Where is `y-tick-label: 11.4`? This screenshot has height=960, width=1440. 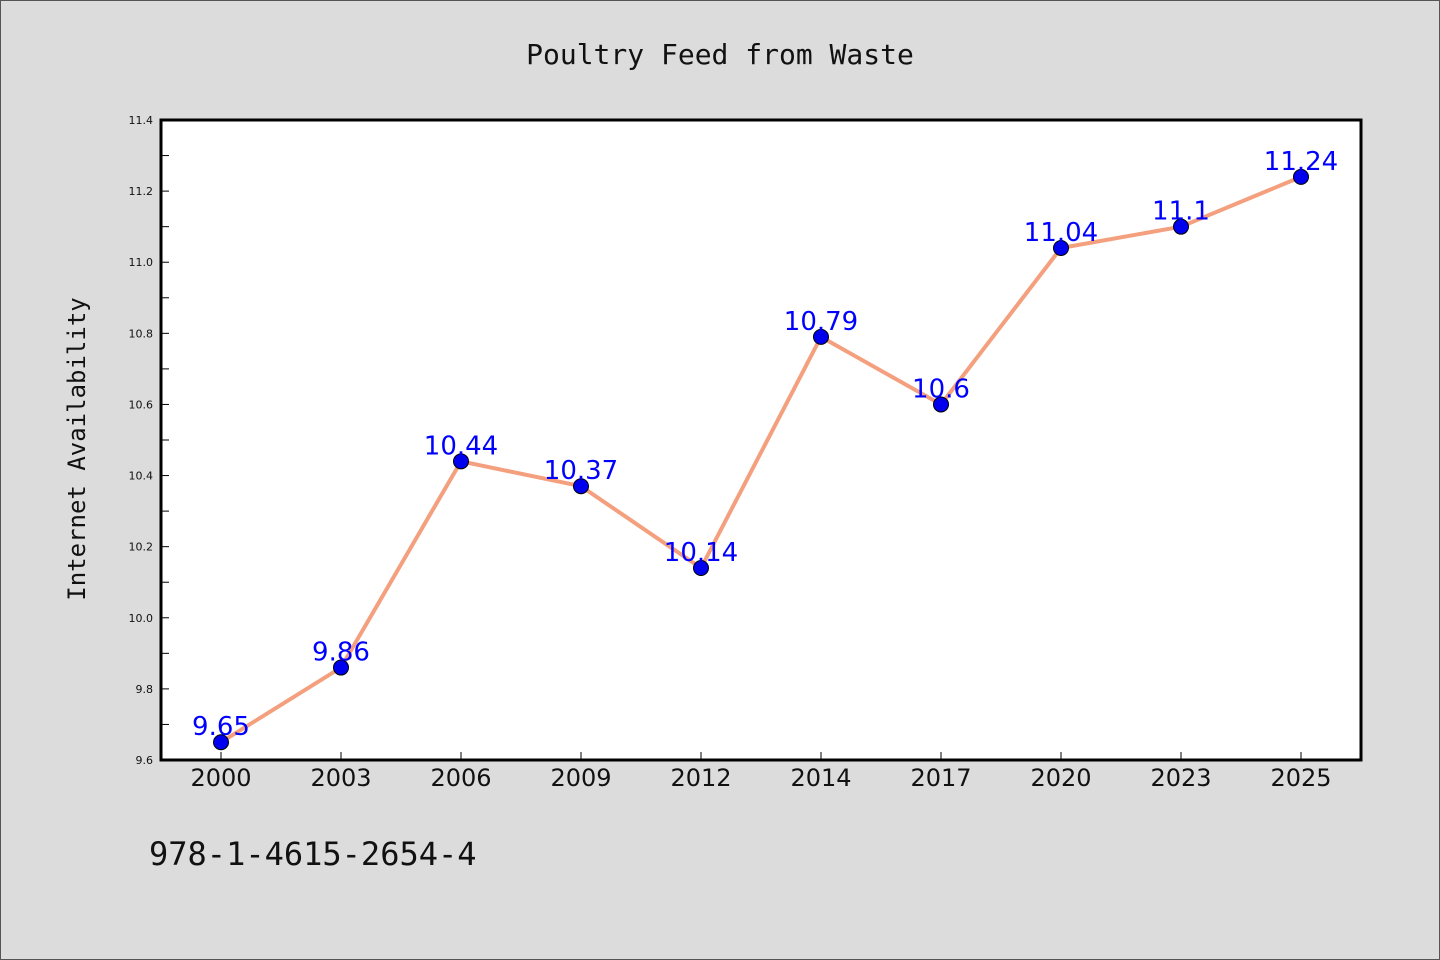 y-tick-label: 11.4 is located at coordinates (141, 120).